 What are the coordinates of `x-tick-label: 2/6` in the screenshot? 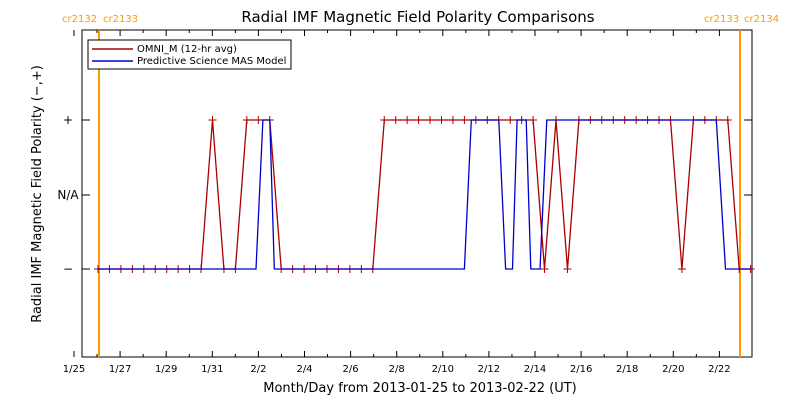 It's located at (351, 369).